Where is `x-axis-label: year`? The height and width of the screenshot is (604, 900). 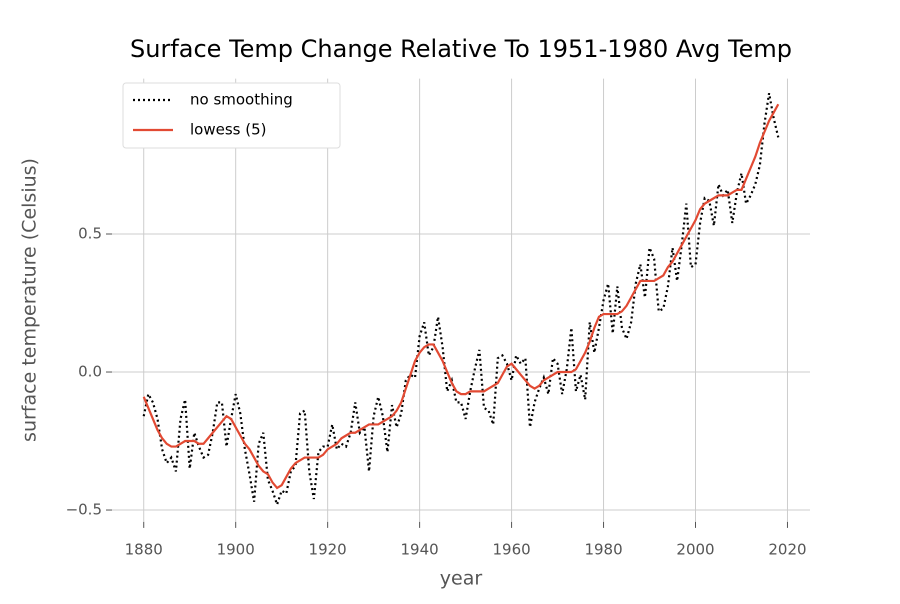 x-axis-label: year is located at coordinates (461, 579).